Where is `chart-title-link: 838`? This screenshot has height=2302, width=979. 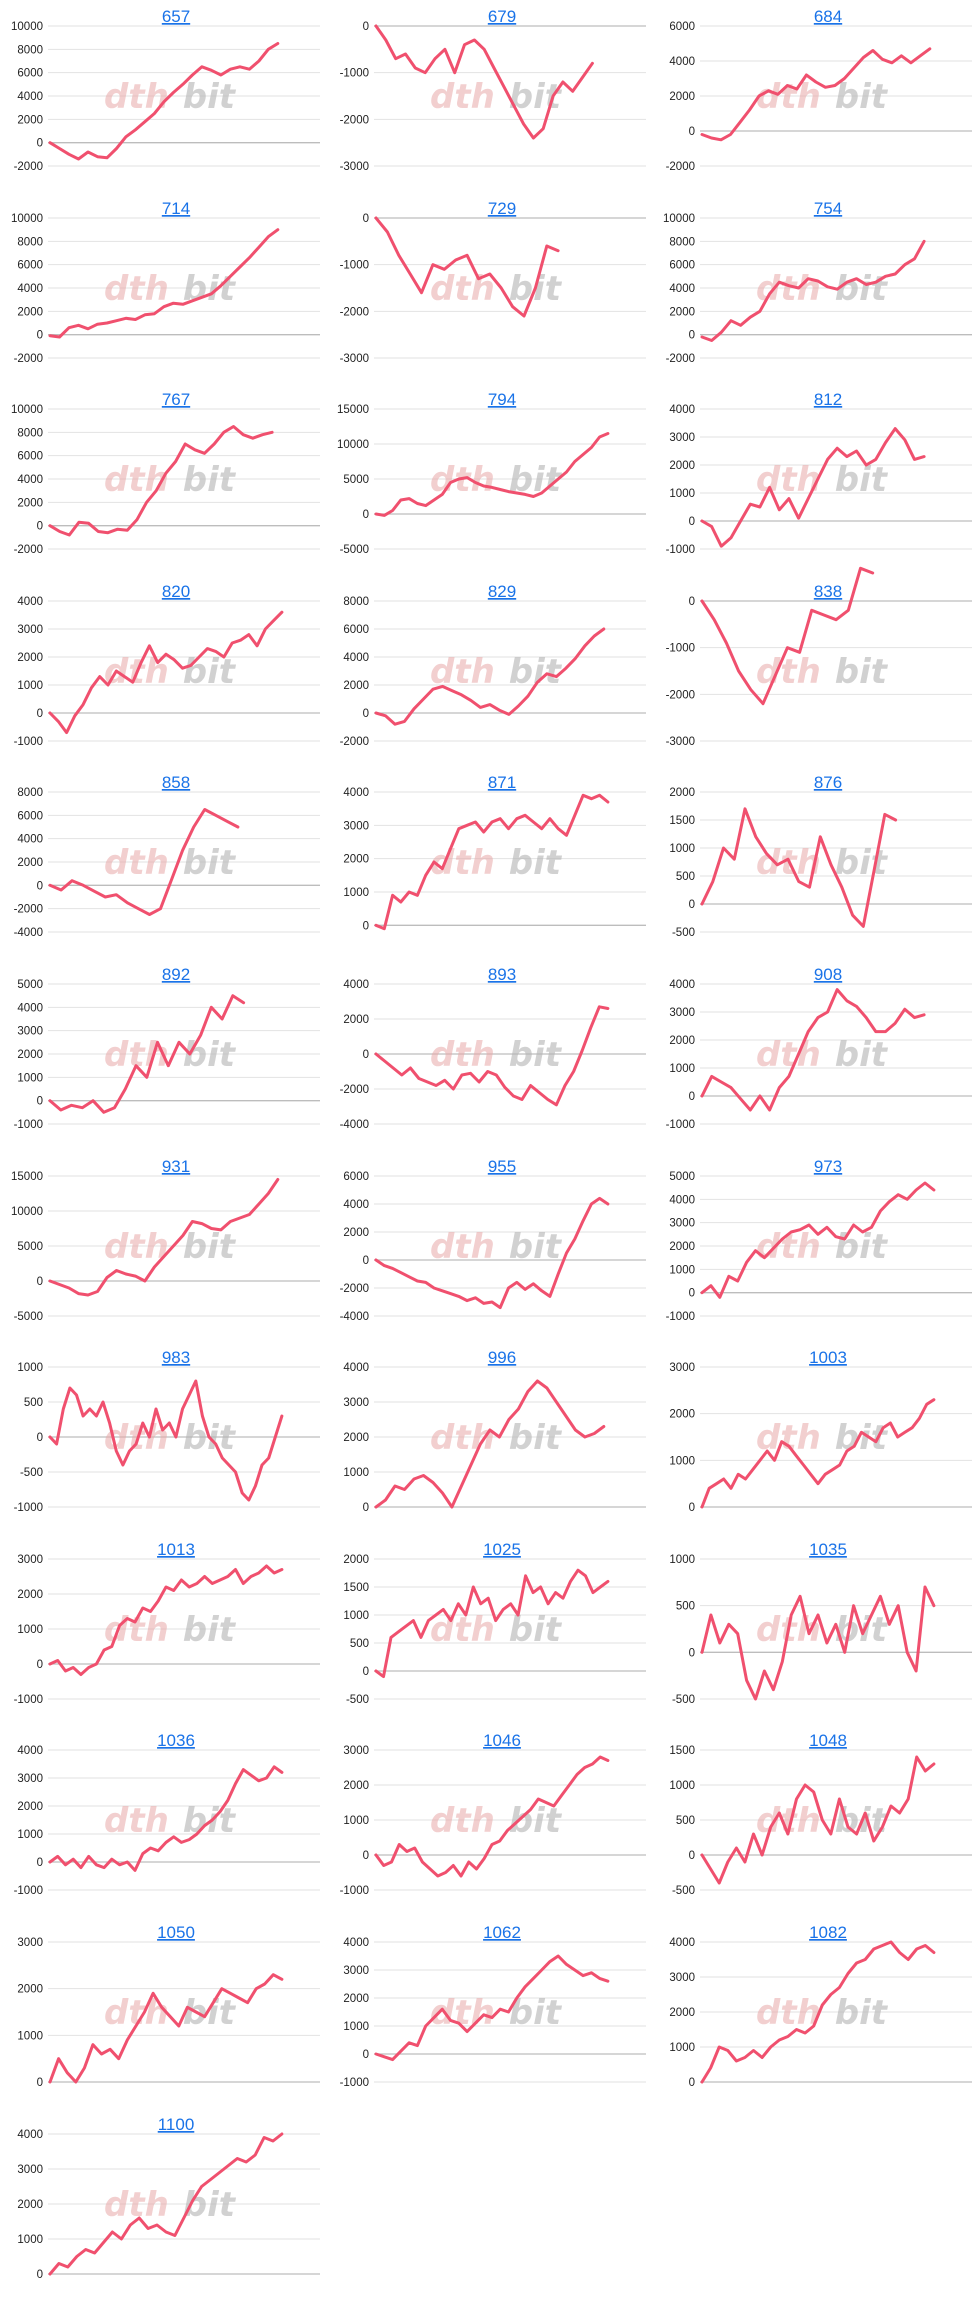
chart-title-link: 838 is located at coordinates (828, 591).